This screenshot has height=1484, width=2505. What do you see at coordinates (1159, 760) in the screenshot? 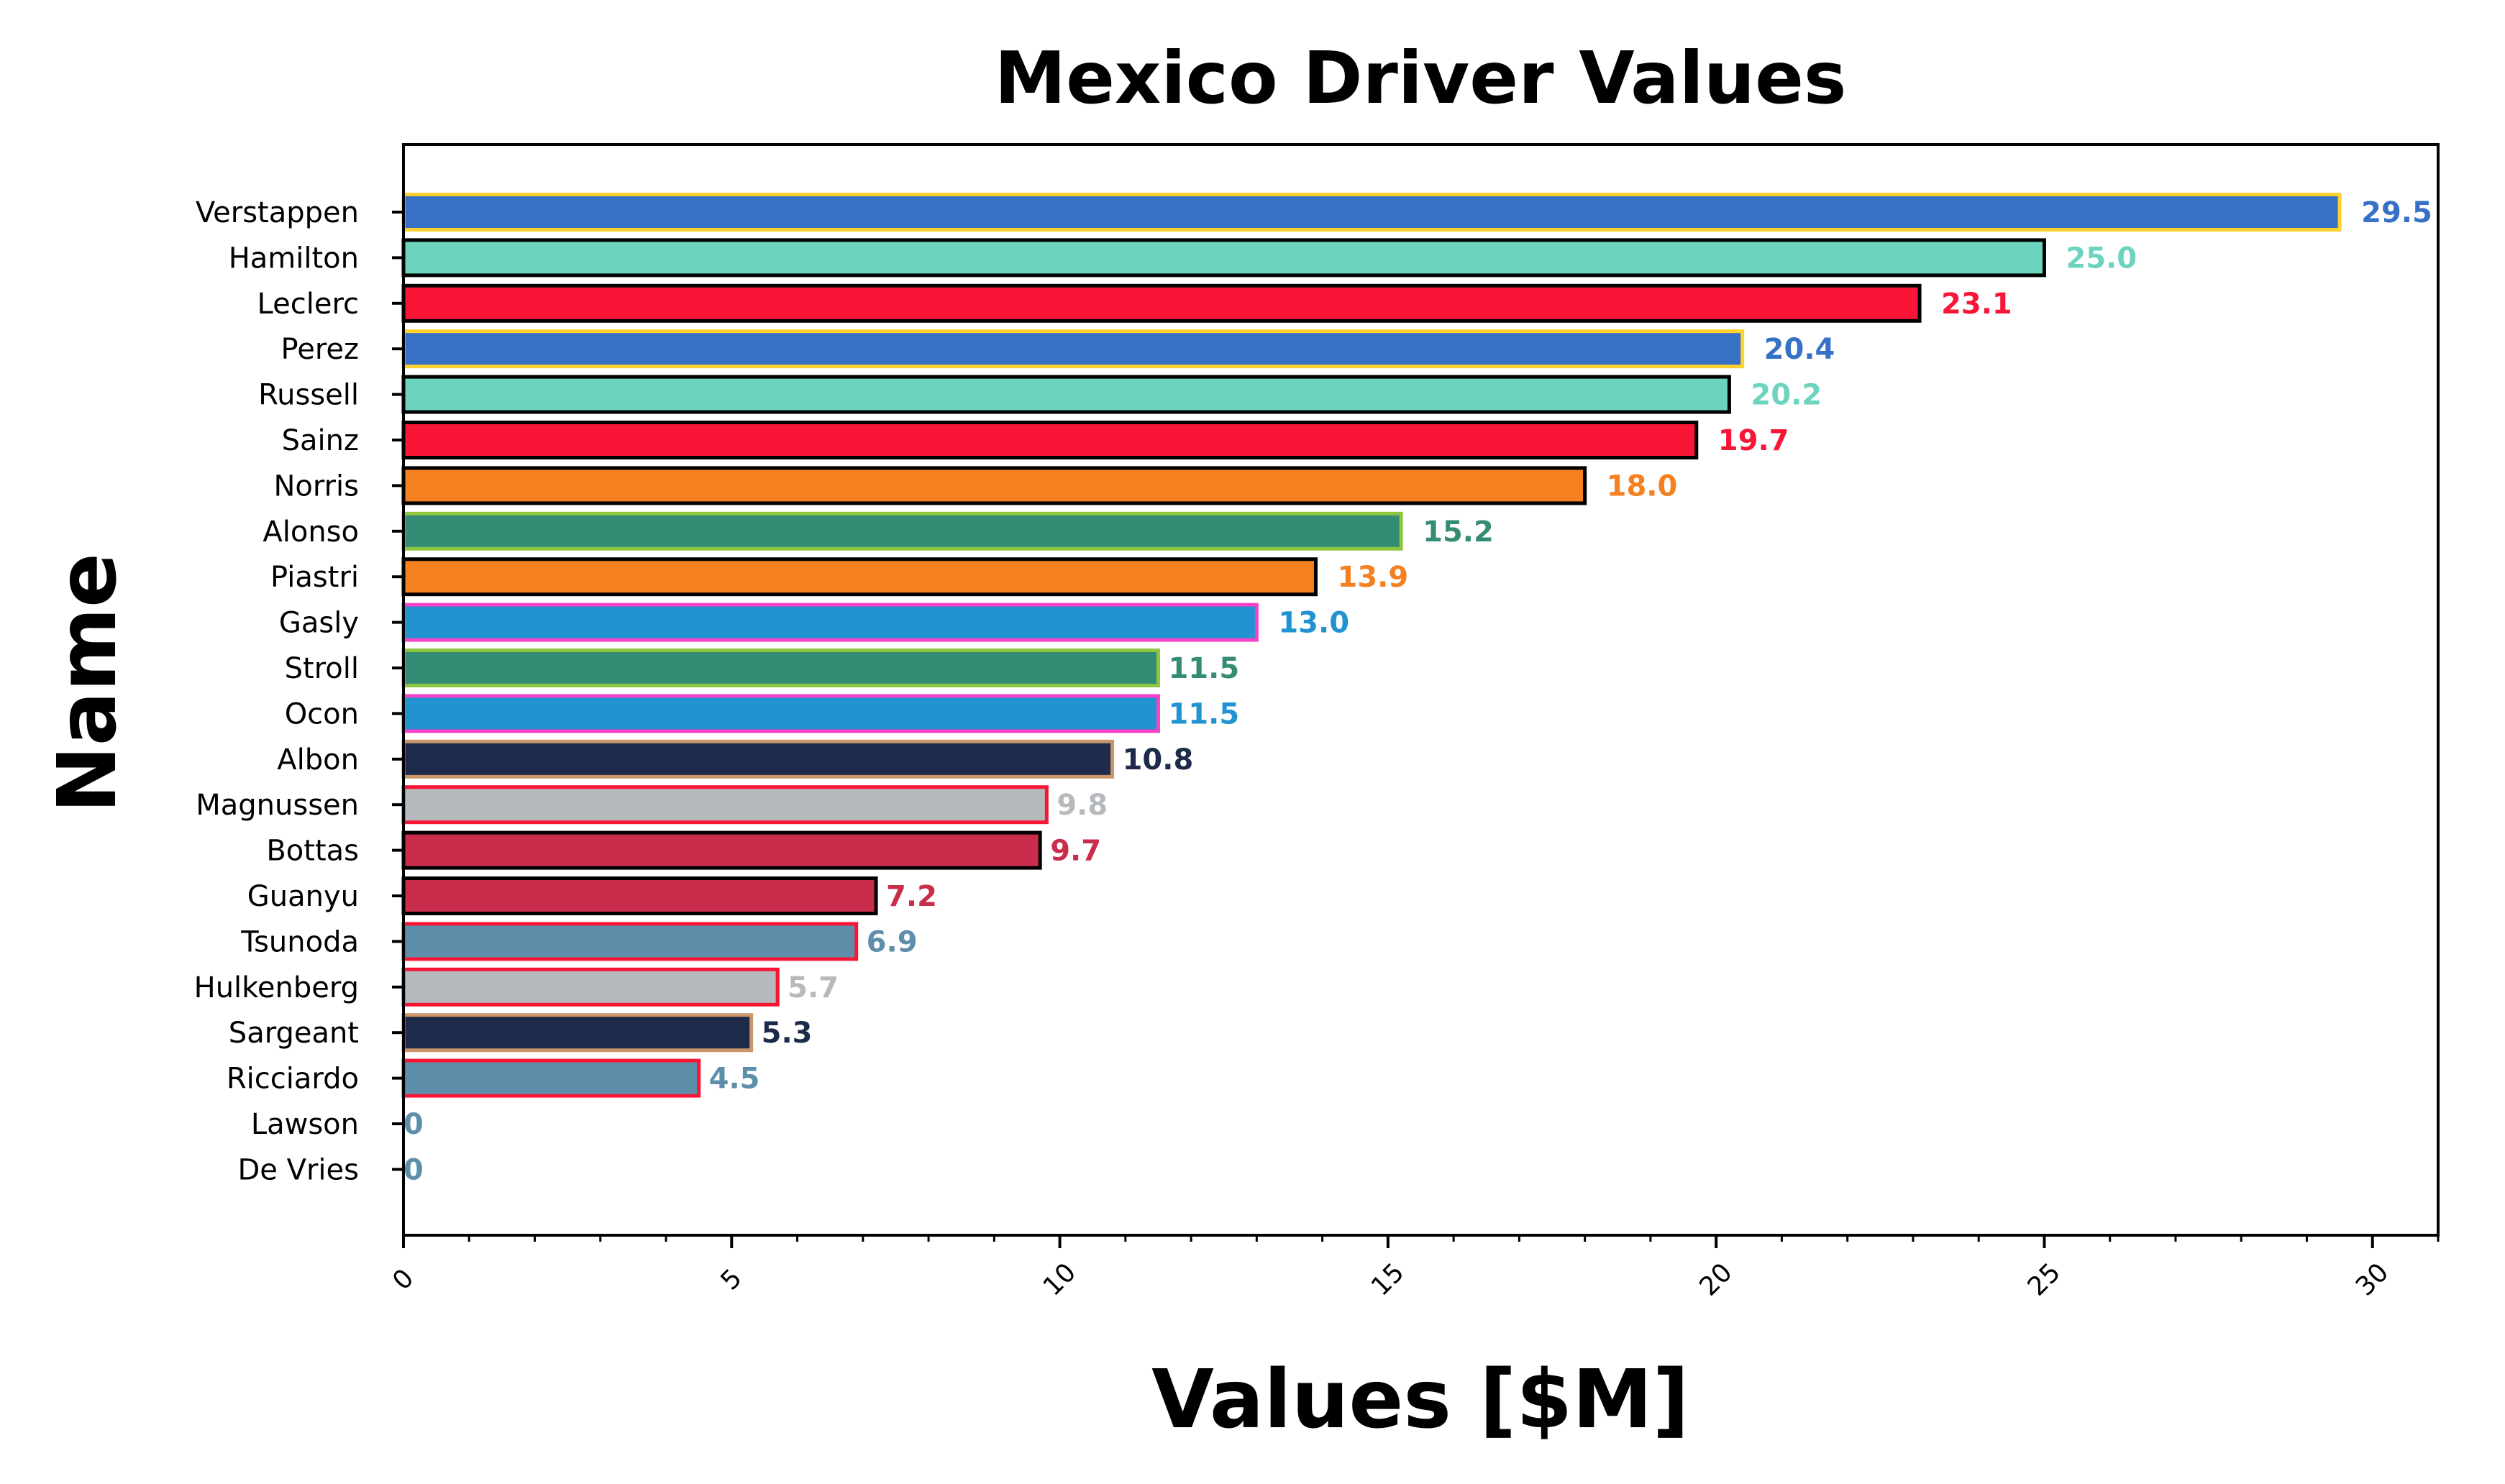
I see `value-label: 10.8` at bounding box center [1159, 760].